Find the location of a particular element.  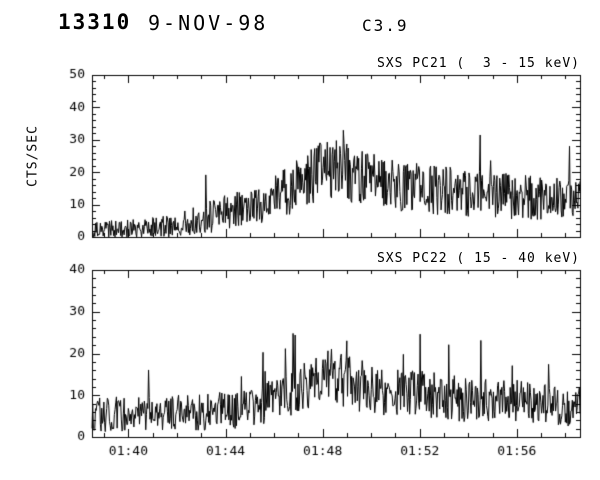

panel-title-pc22: SXS PC22 ( 15 - 40 keV) is located at coordinates (478, 258).